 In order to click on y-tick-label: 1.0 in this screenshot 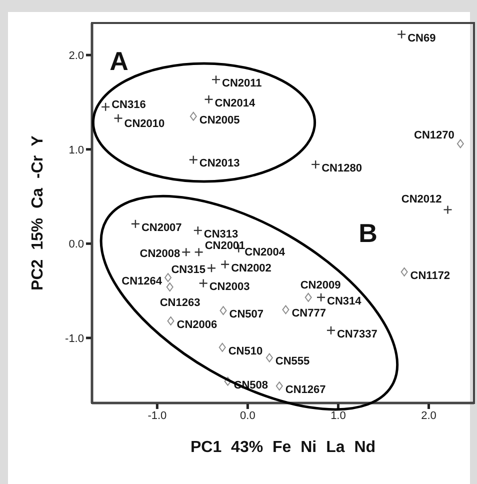, I will do `click(76, 150)`.